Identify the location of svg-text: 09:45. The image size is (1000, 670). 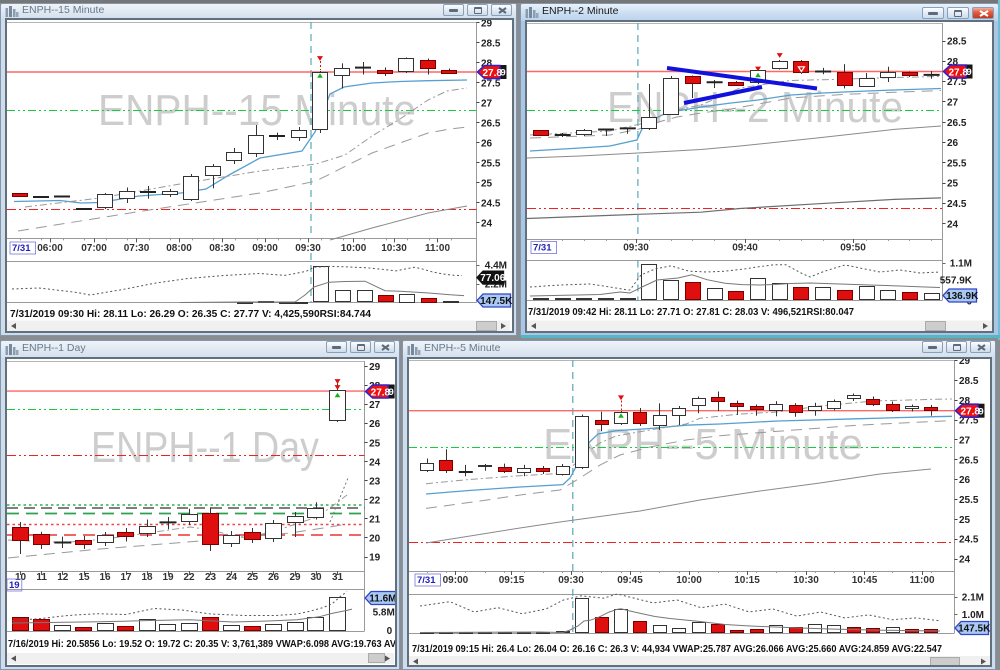
(630, 580).